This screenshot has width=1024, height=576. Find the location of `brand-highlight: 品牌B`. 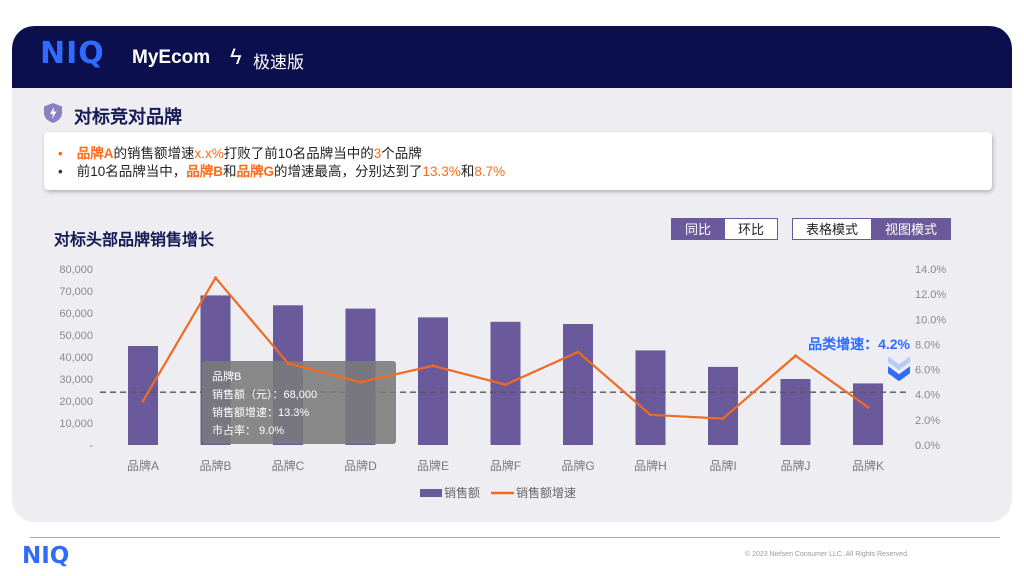

brand-highlight: 品牌B is located at coordinates (205, 171).